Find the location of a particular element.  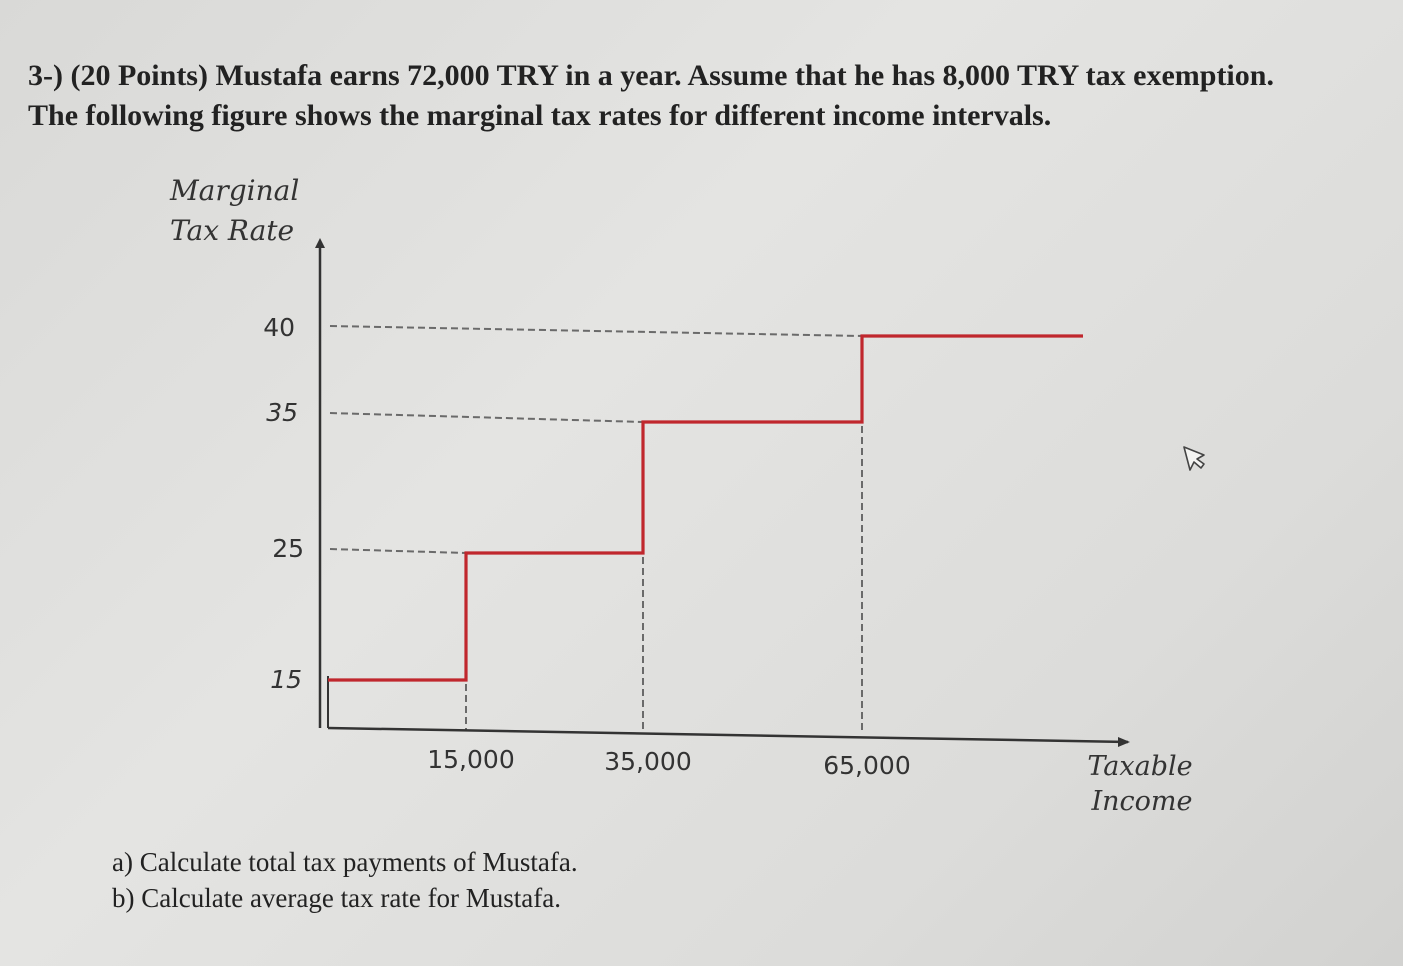

x-tick-label: 65,000 is located at coordinates (866, 765).